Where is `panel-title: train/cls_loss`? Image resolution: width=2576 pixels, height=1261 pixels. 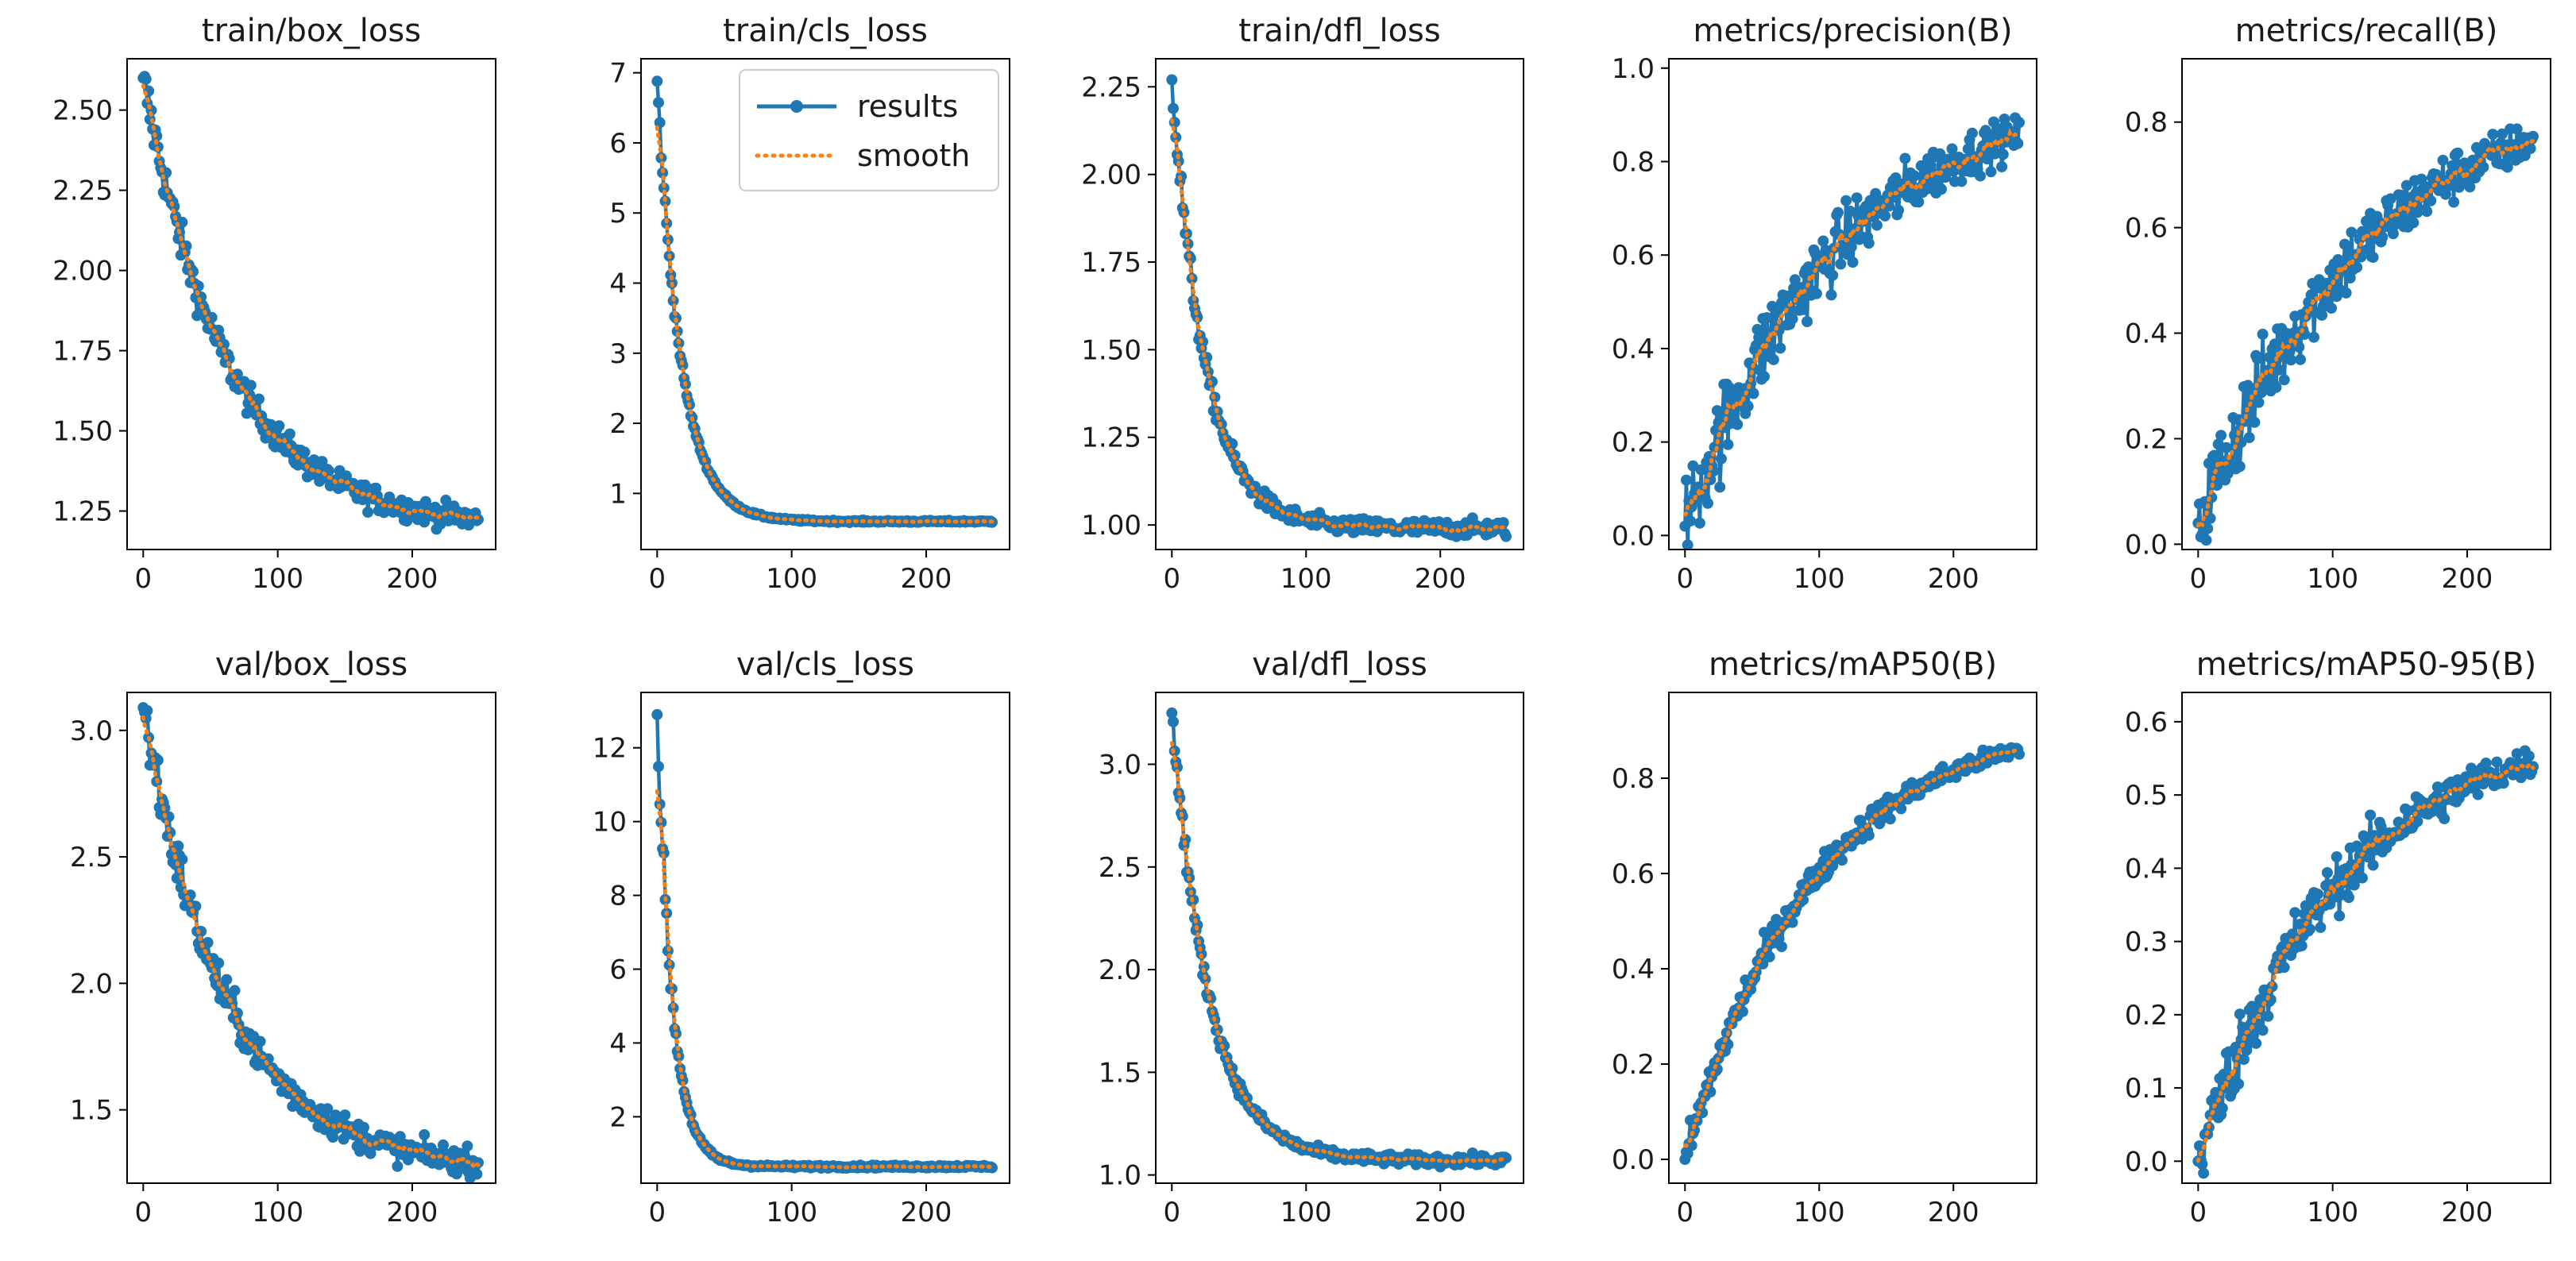 panel-title: train/cls_loss is located at coordinates (826, 31).